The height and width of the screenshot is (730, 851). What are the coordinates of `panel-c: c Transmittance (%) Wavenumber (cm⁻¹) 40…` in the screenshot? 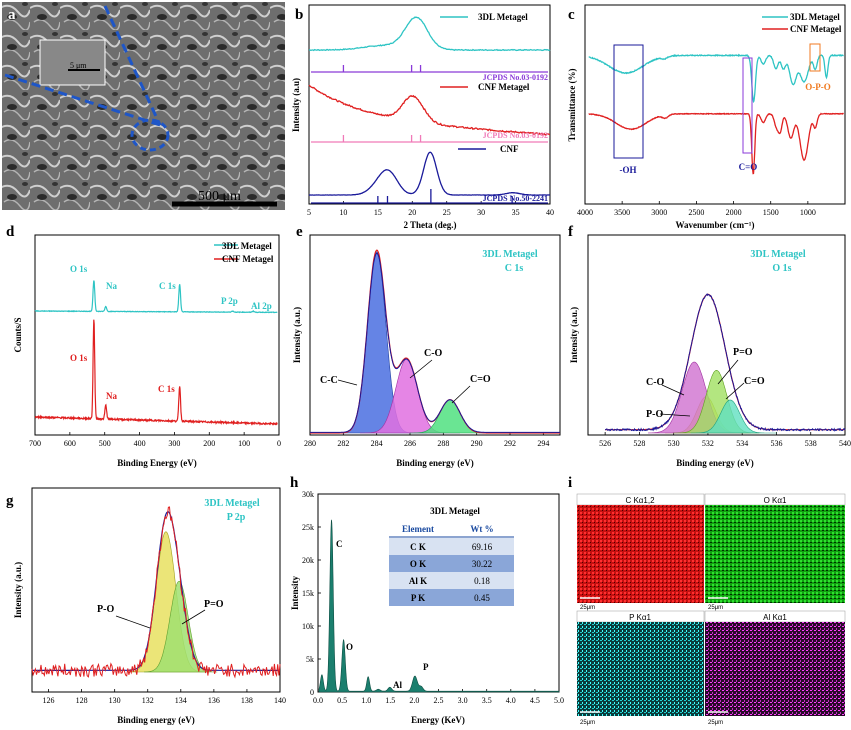 It's located at (706, 117).